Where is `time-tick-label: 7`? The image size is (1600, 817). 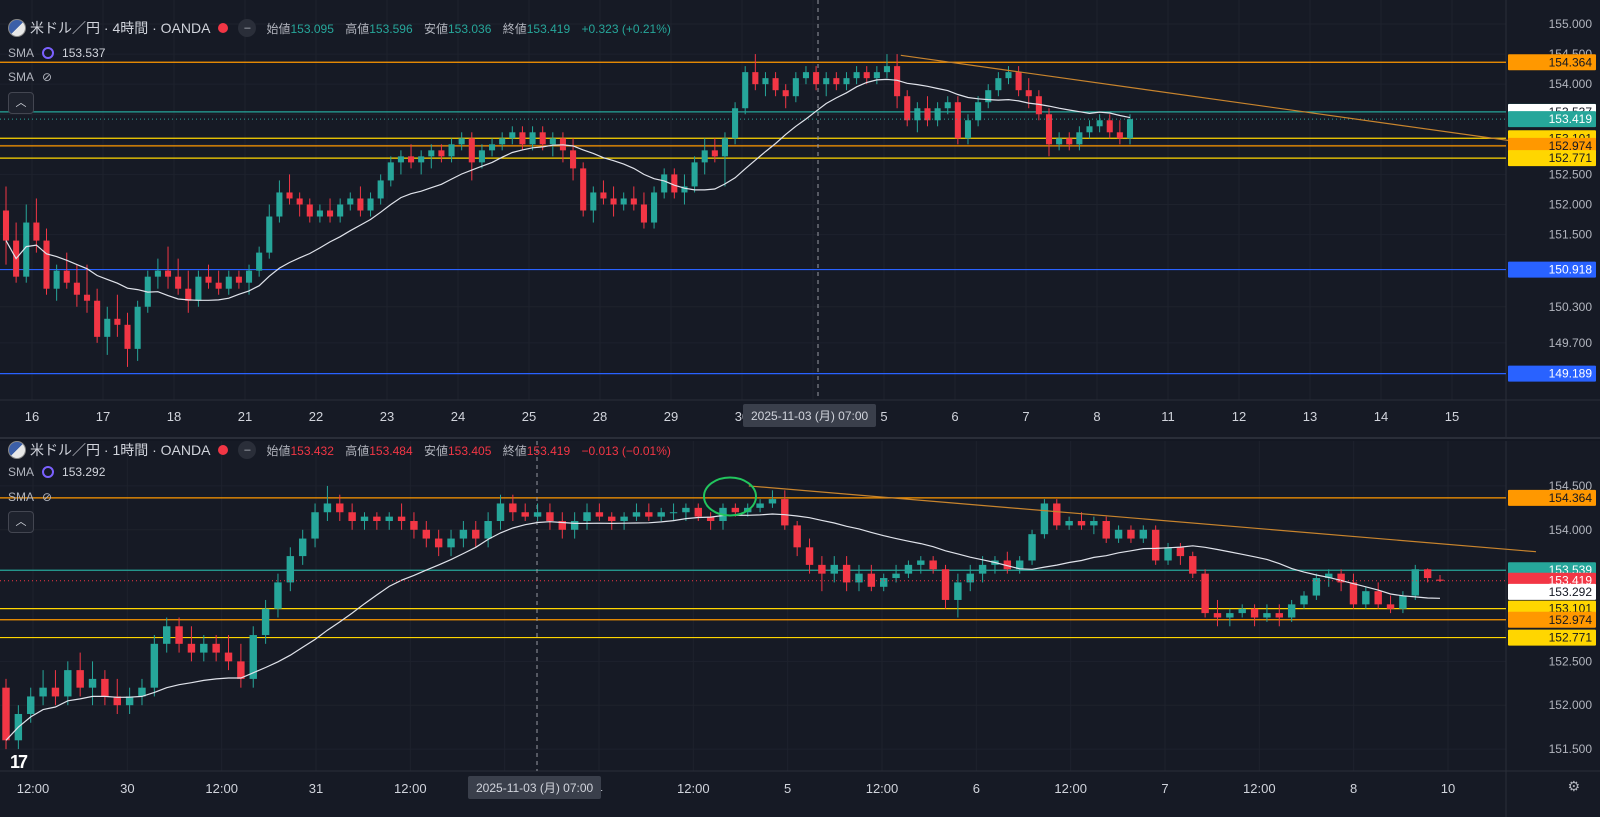
time-tick-label: 7 is located at coordinates (1025, 416).